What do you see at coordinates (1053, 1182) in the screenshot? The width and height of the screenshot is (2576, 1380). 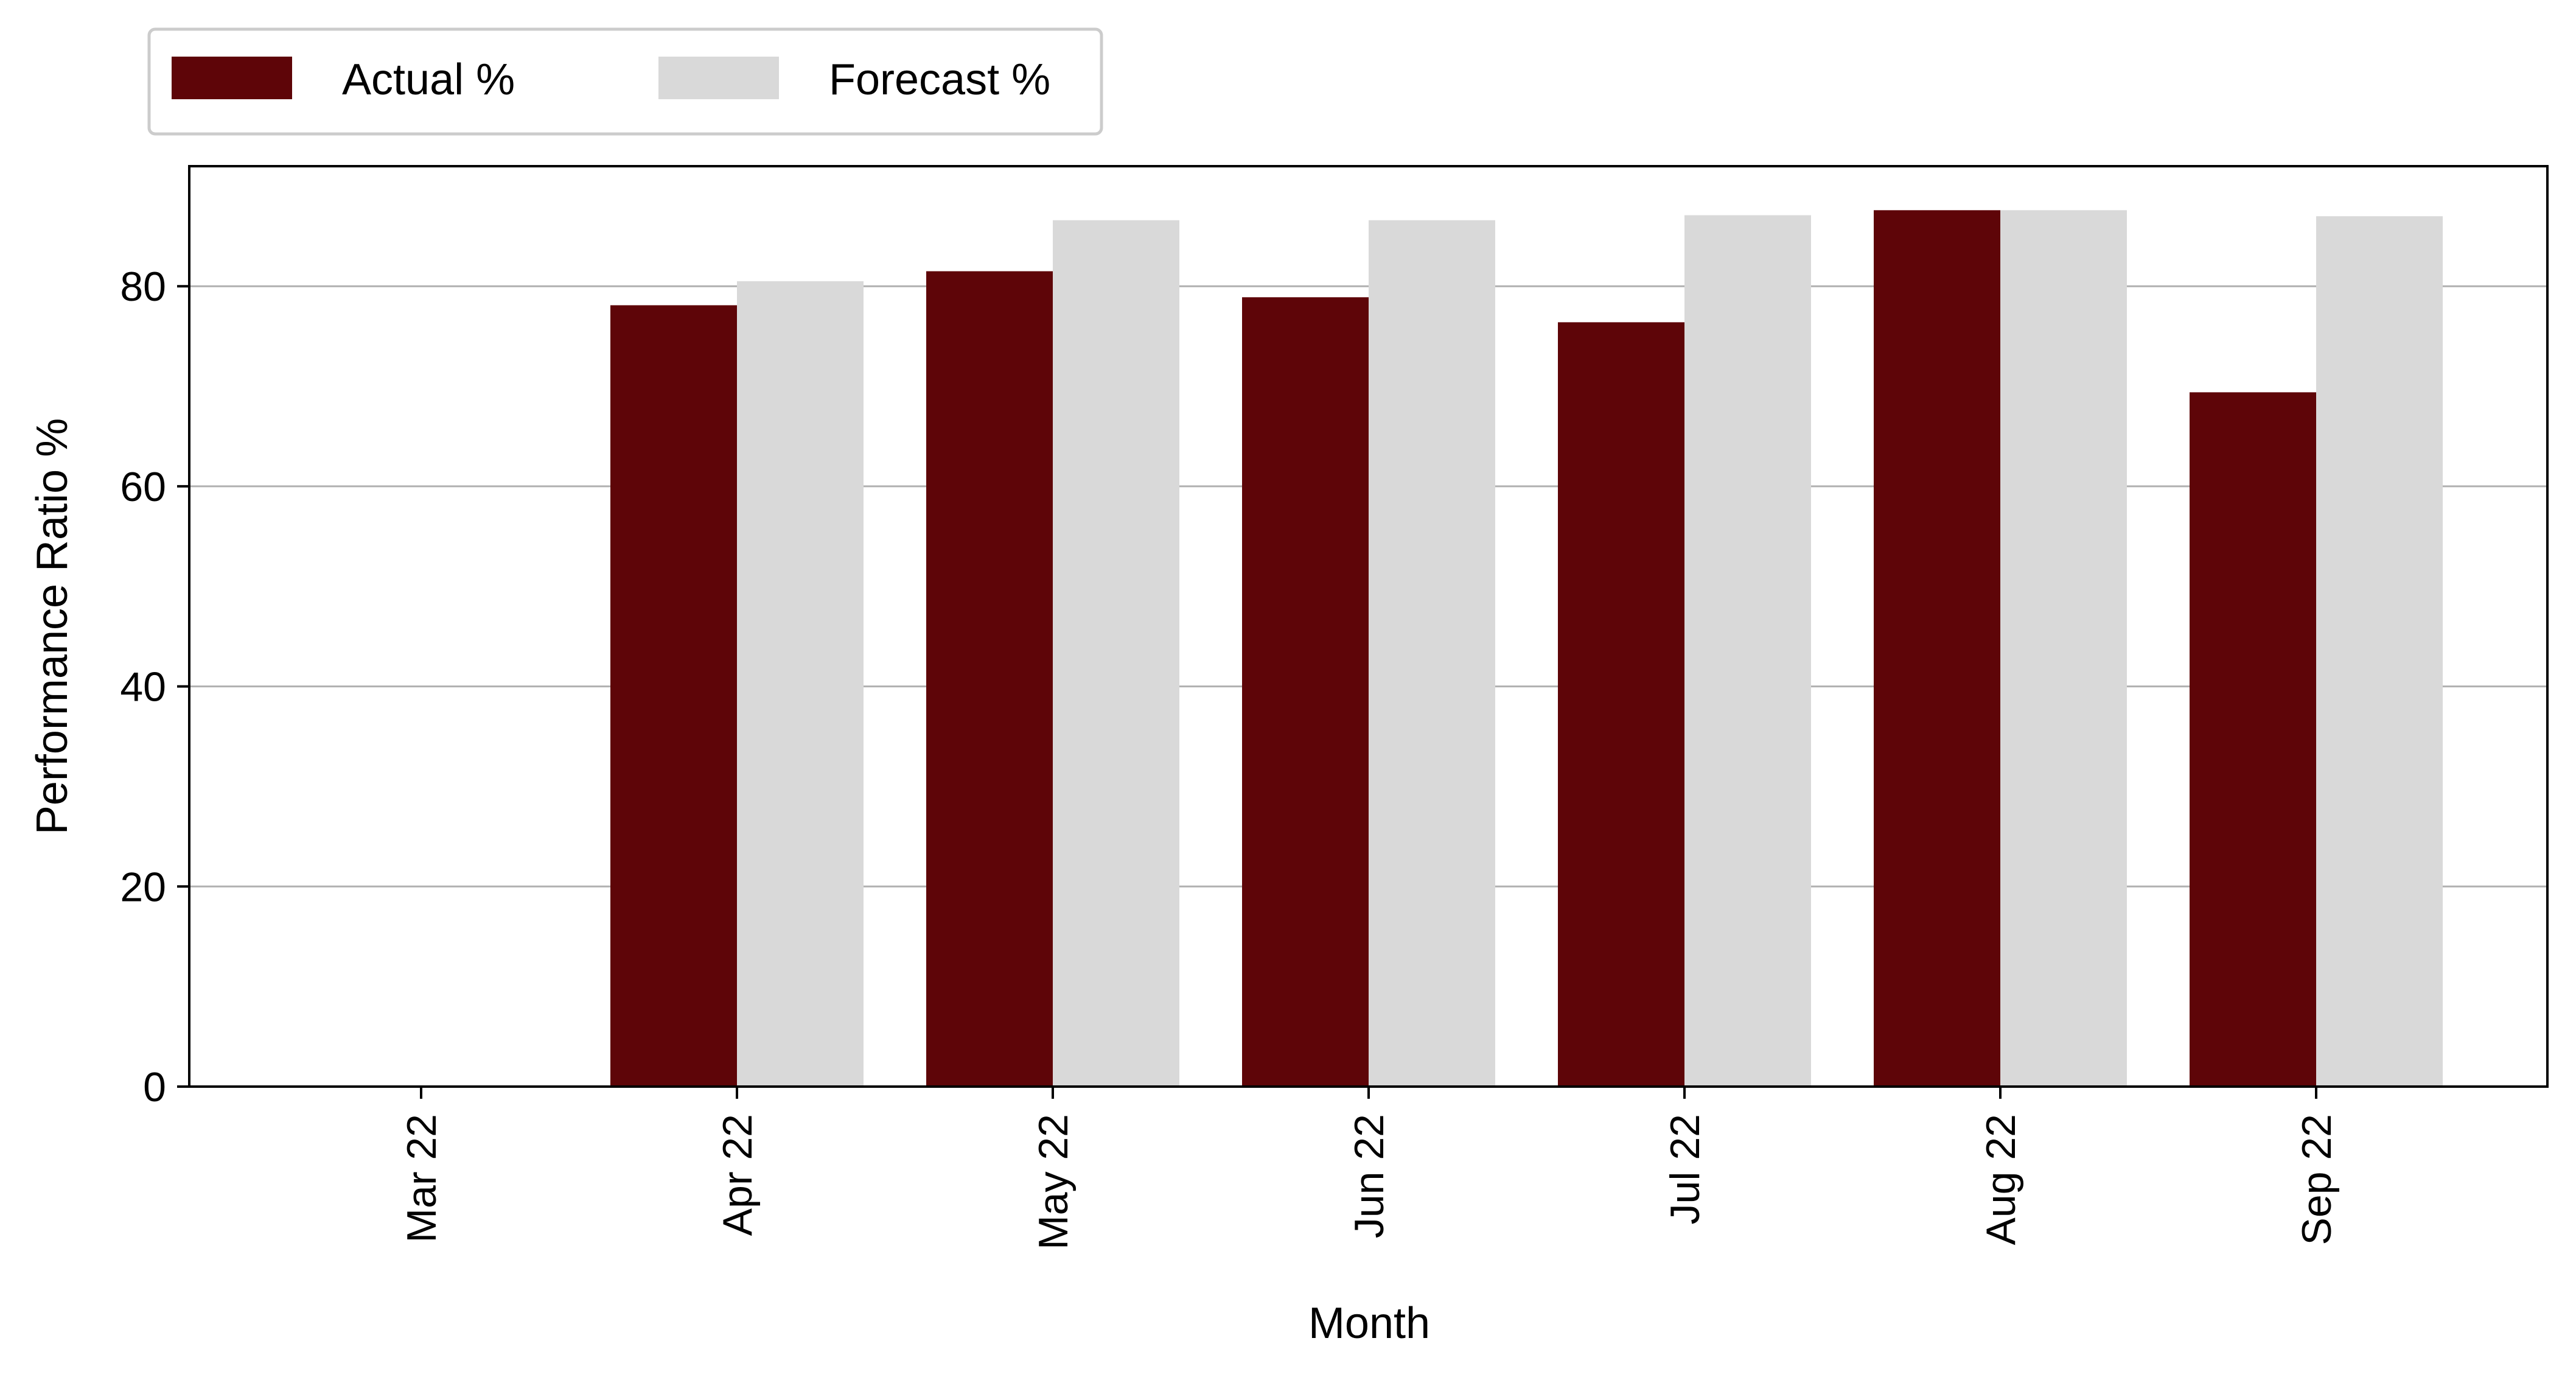 I see `x-tick-label: May 22` at bounding box center [1053, 1182].